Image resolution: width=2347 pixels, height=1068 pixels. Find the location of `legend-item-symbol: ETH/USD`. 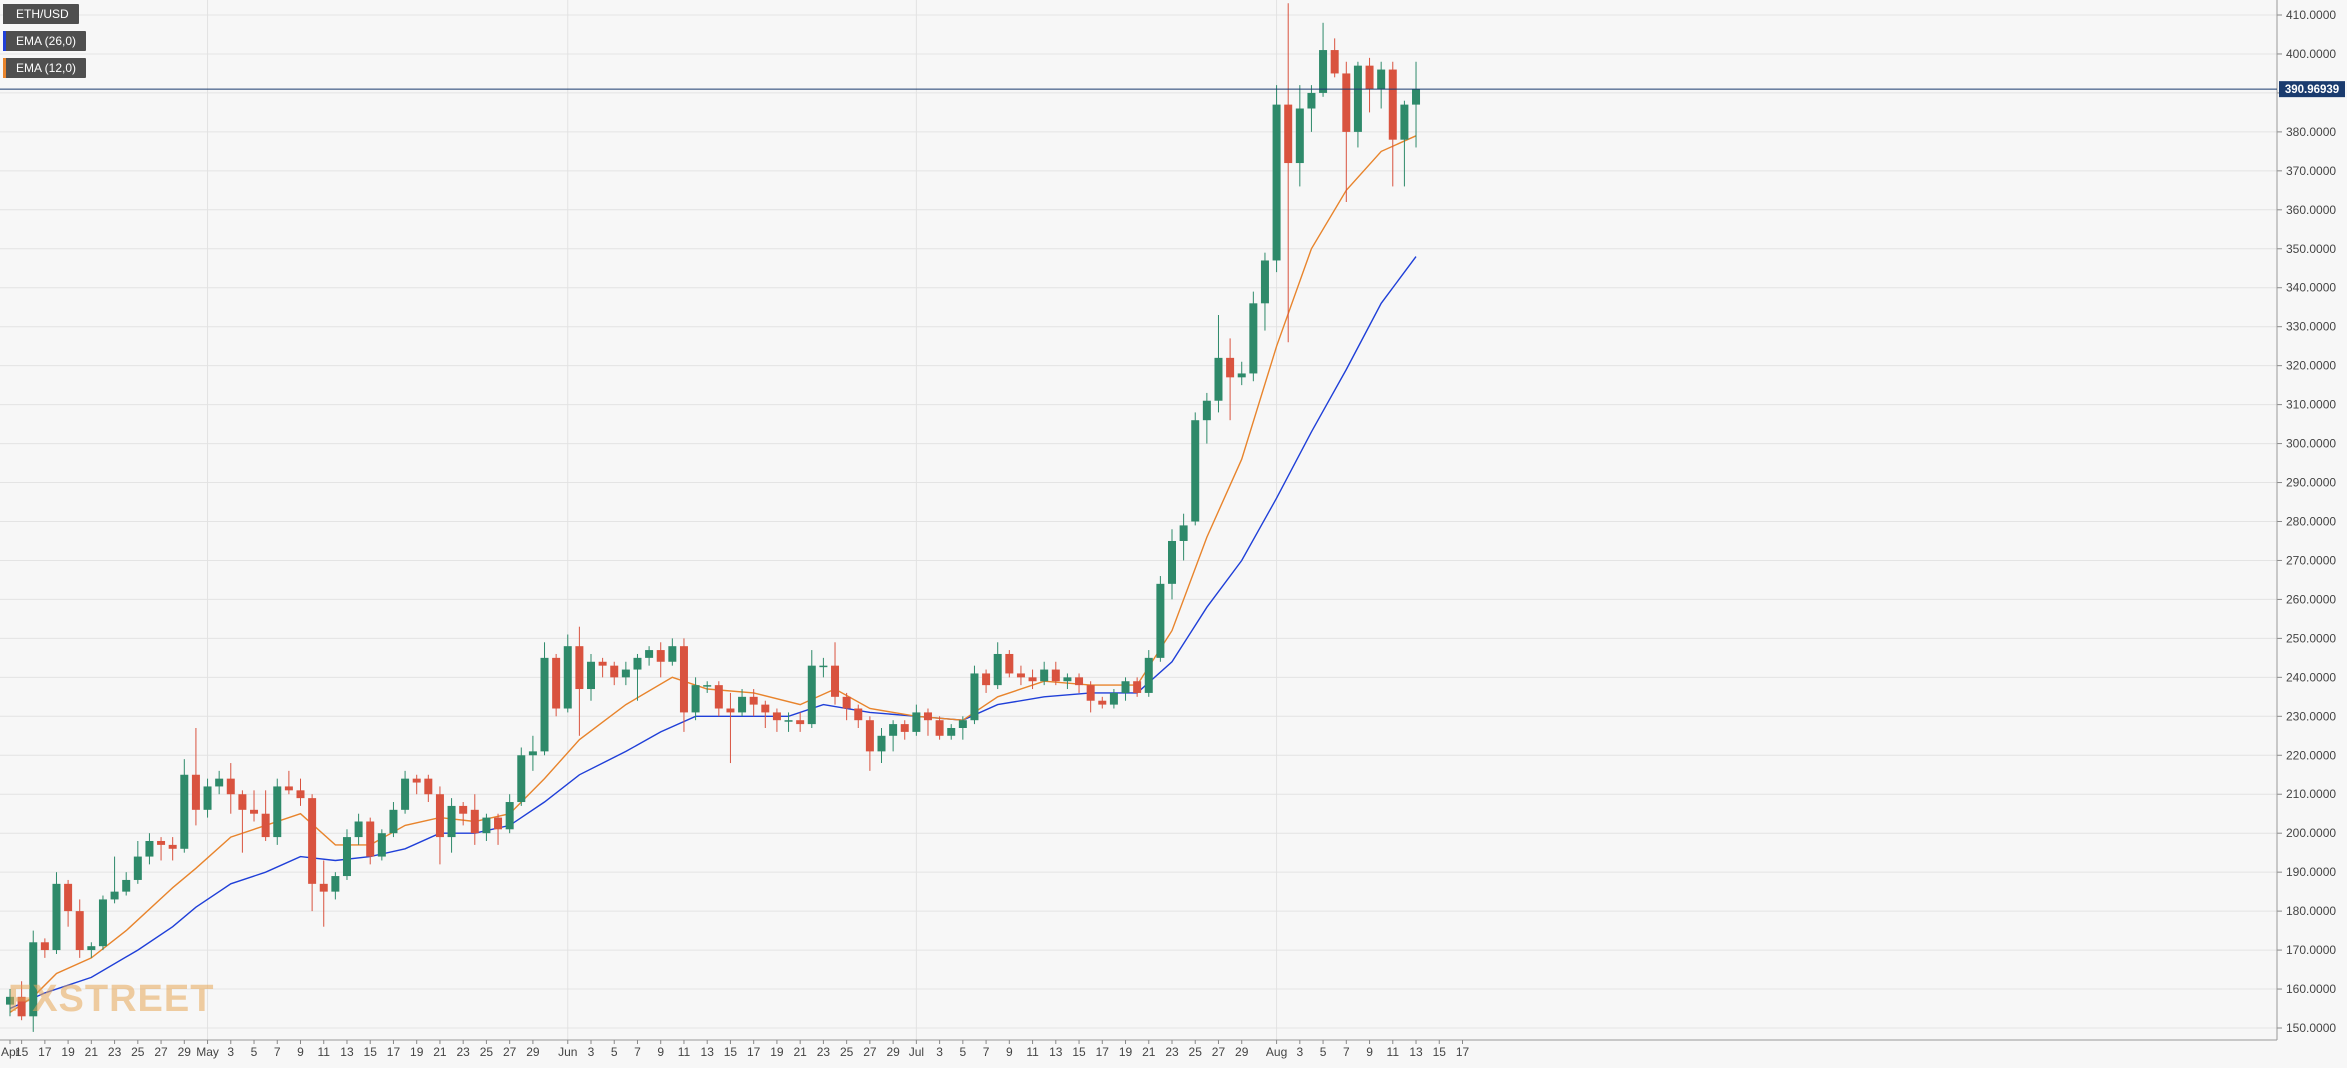

legend-item-symbol: ETH/USD is located at coordinates (41, 14).